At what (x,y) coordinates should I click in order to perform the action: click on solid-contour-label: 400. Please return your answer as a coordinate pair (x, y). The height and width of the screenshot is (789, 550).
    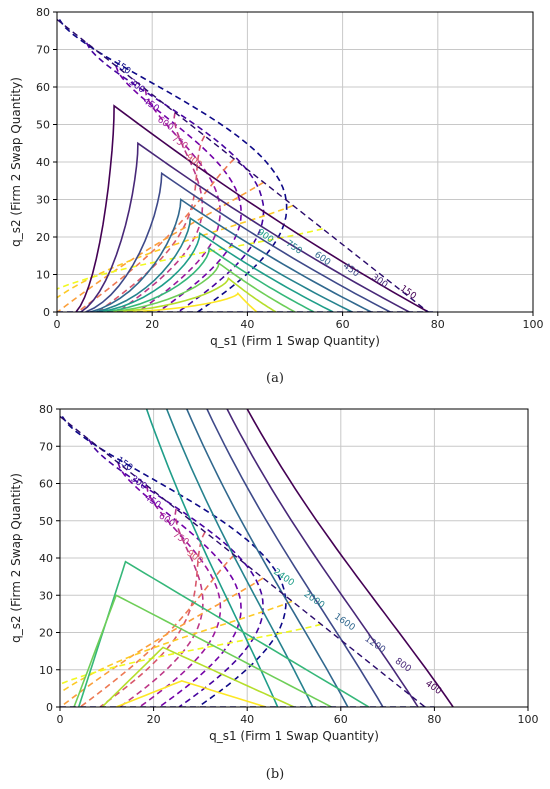
    Looking at the image, I should click on (433, 688).